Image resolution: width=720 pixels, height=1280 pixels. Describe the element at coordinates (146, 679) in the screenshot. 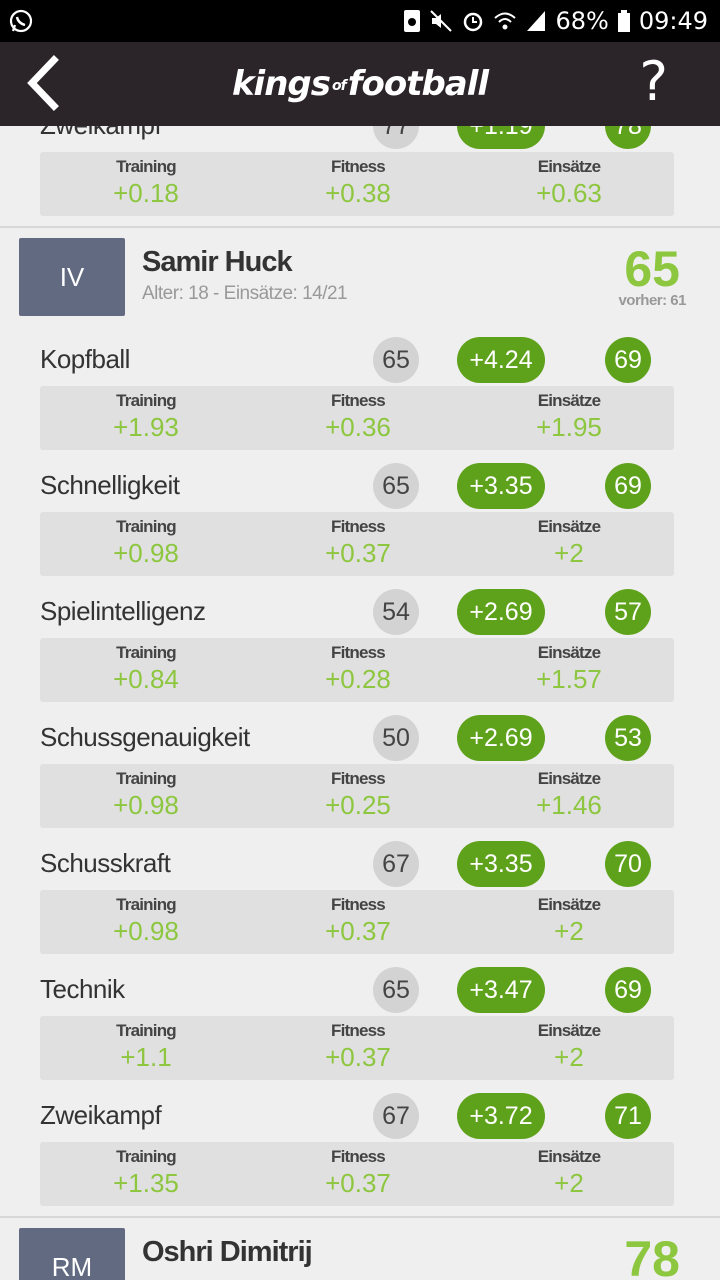

I see `training-value: +0.84` at that location.